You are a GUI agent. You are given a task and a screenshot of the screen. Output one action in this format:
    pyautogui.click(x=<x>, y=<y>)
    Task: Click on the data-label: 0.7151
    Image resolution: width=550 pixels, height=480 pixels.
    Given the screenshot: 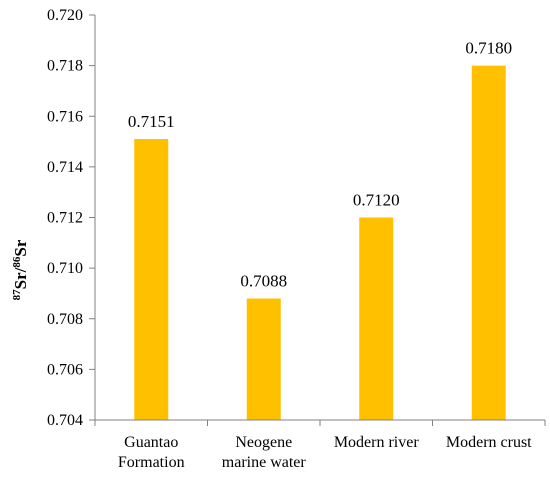 What is the action you would take?
    pyautogui.click(x=151, y=121)
    